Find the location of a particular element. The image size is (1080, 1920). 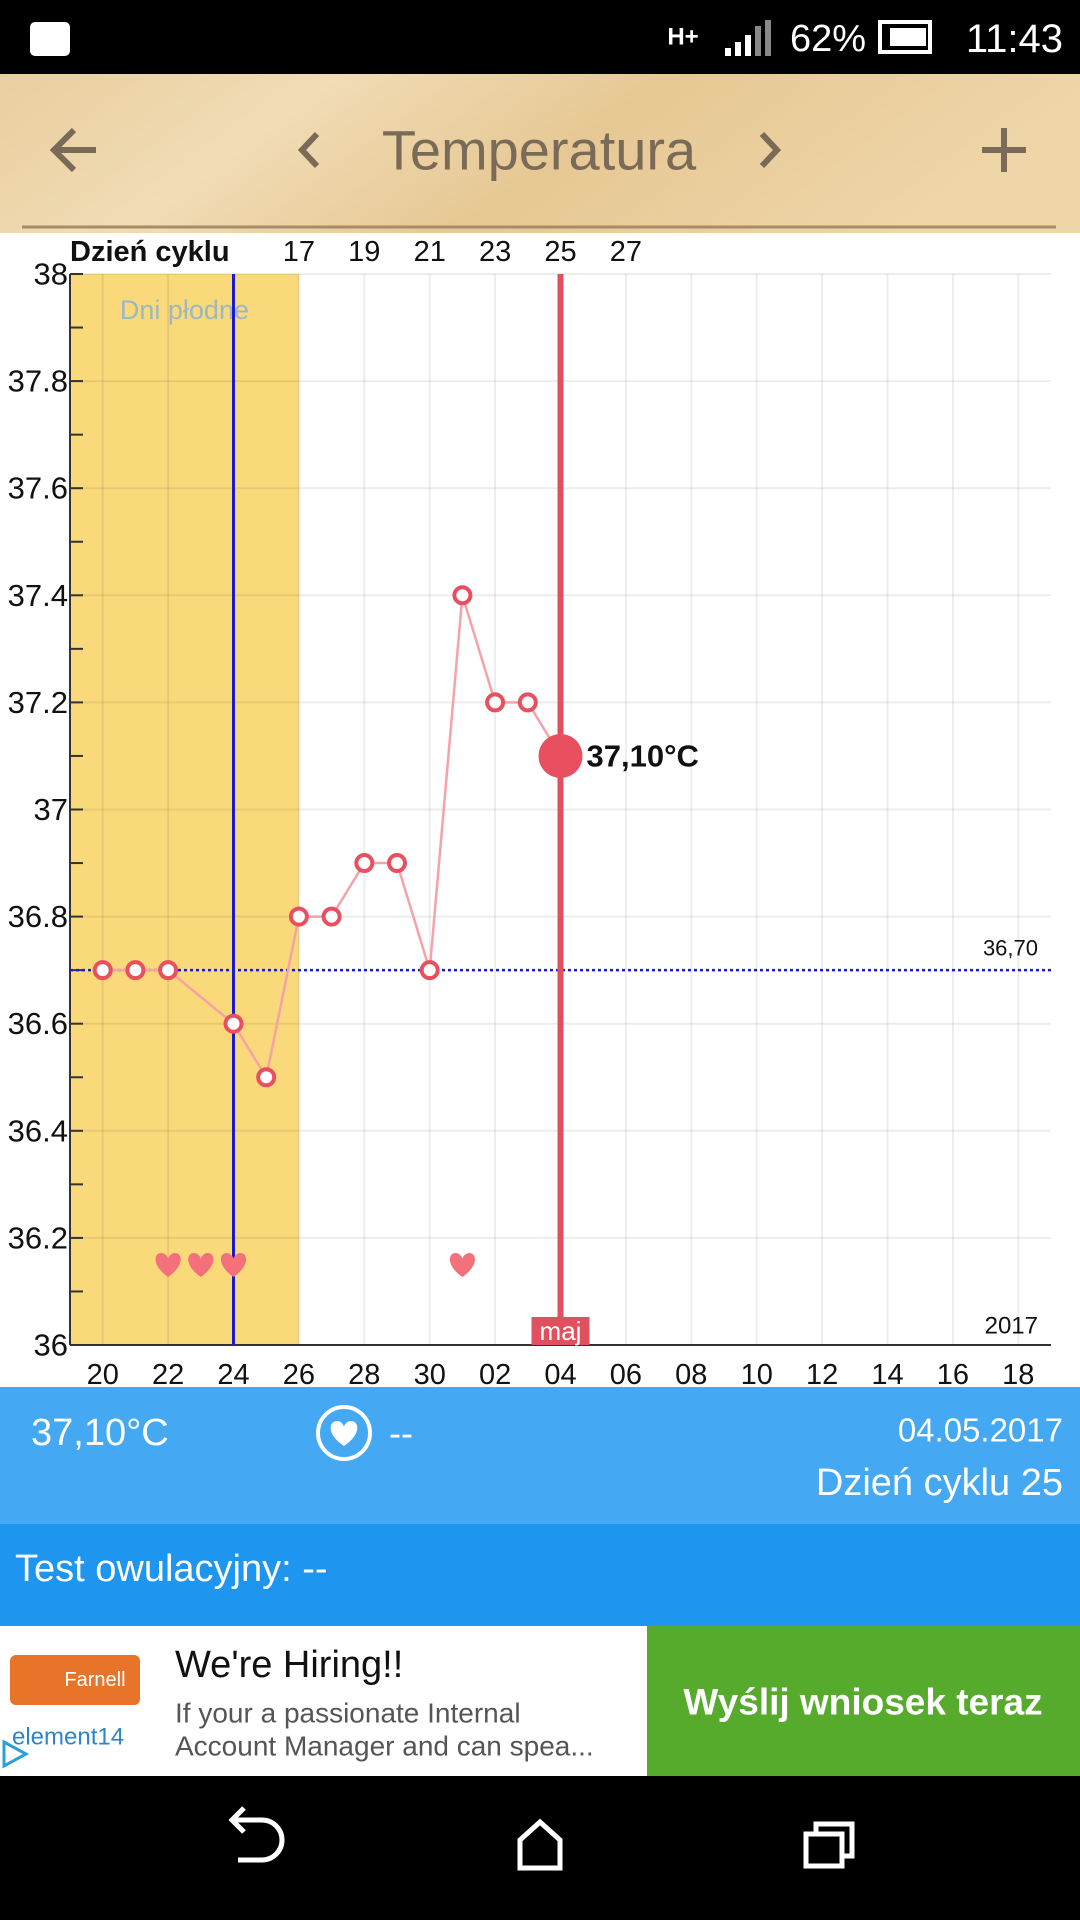

y-tick-label: 36.4 is located at coordinates (38, 1130).